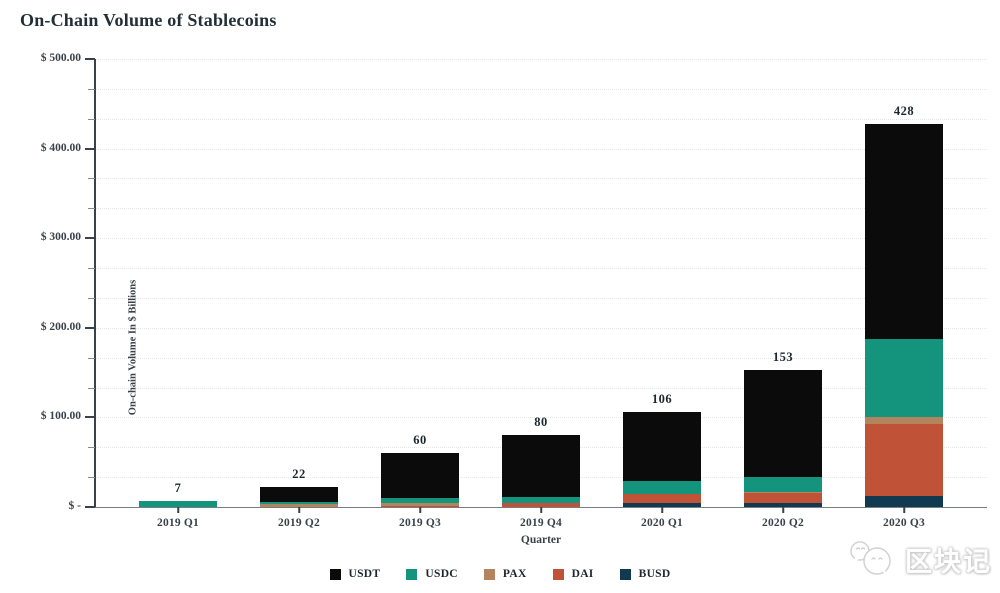  What do you see at coordinates (904, 523) in the screenshot?
I see `x-axis-tick-label: 2020 Q3` at bounding box center [904, 523].